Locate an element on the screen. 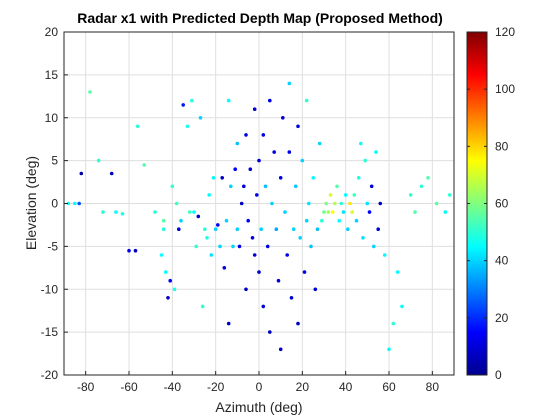 This screenshot has height=420, width=560. y-tick-label: 5 is located at coordinates (54, 161).